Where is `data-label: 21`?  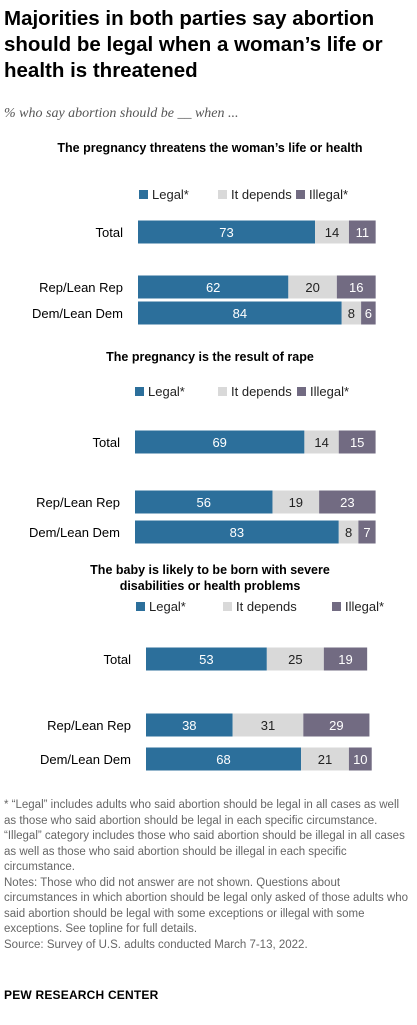 data-label: 21 is located at coordinates (325, 759).